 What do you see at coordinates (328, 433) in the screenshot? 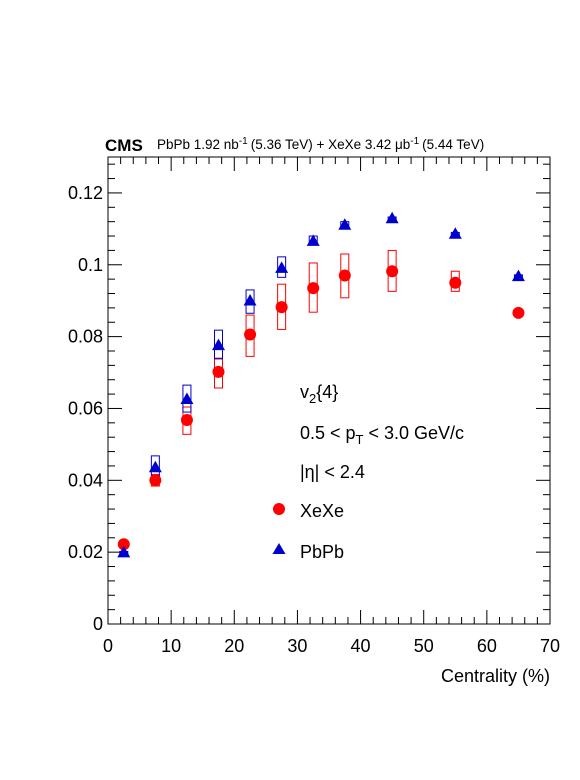
I see `pt-pre: 0.5 < p` at bounding box center [328, 433].